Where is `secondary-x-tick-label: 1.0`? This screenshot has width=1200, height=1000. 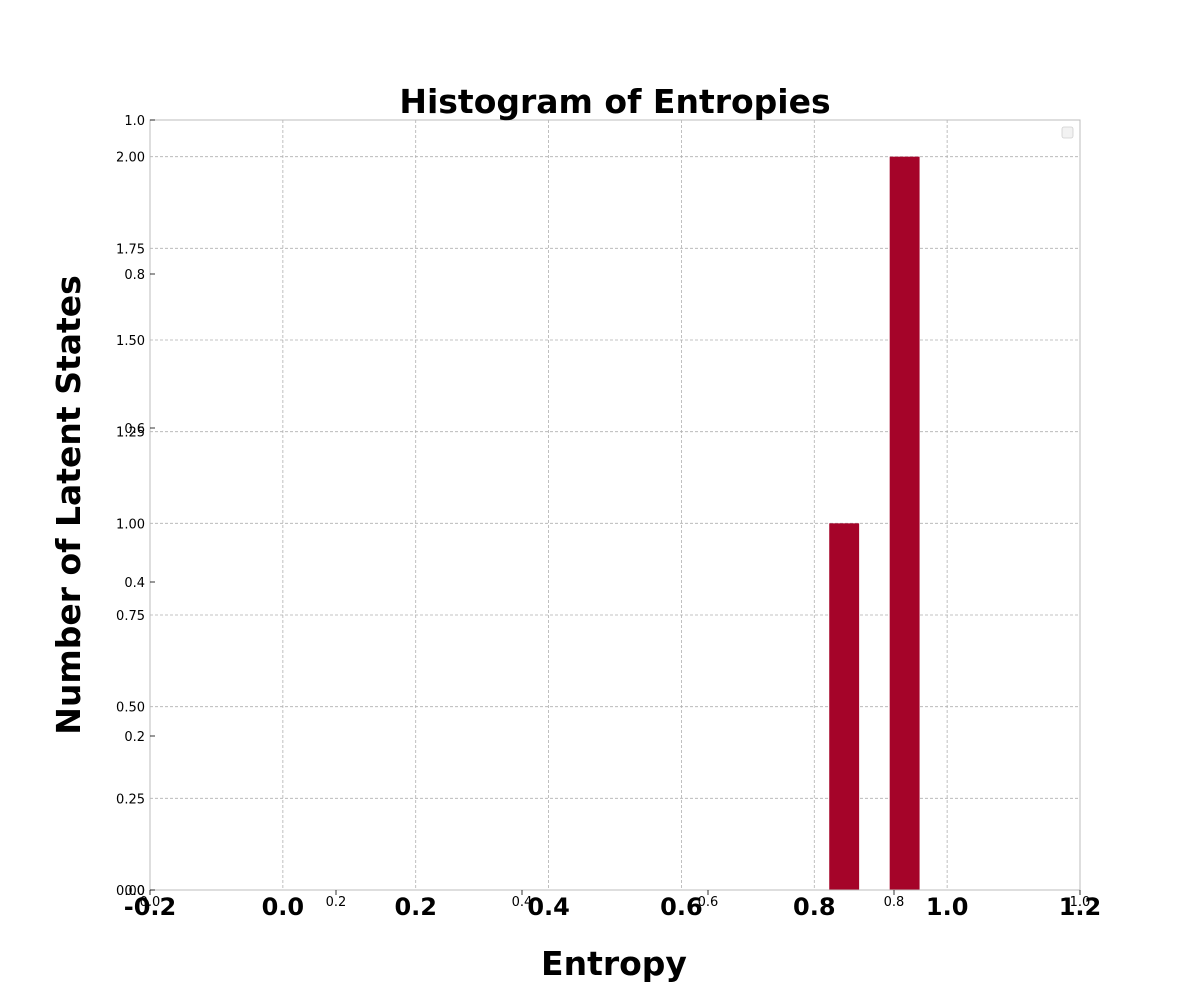
secondary-x-tick-label: 1.0 is located at coordinates (1080, 902).